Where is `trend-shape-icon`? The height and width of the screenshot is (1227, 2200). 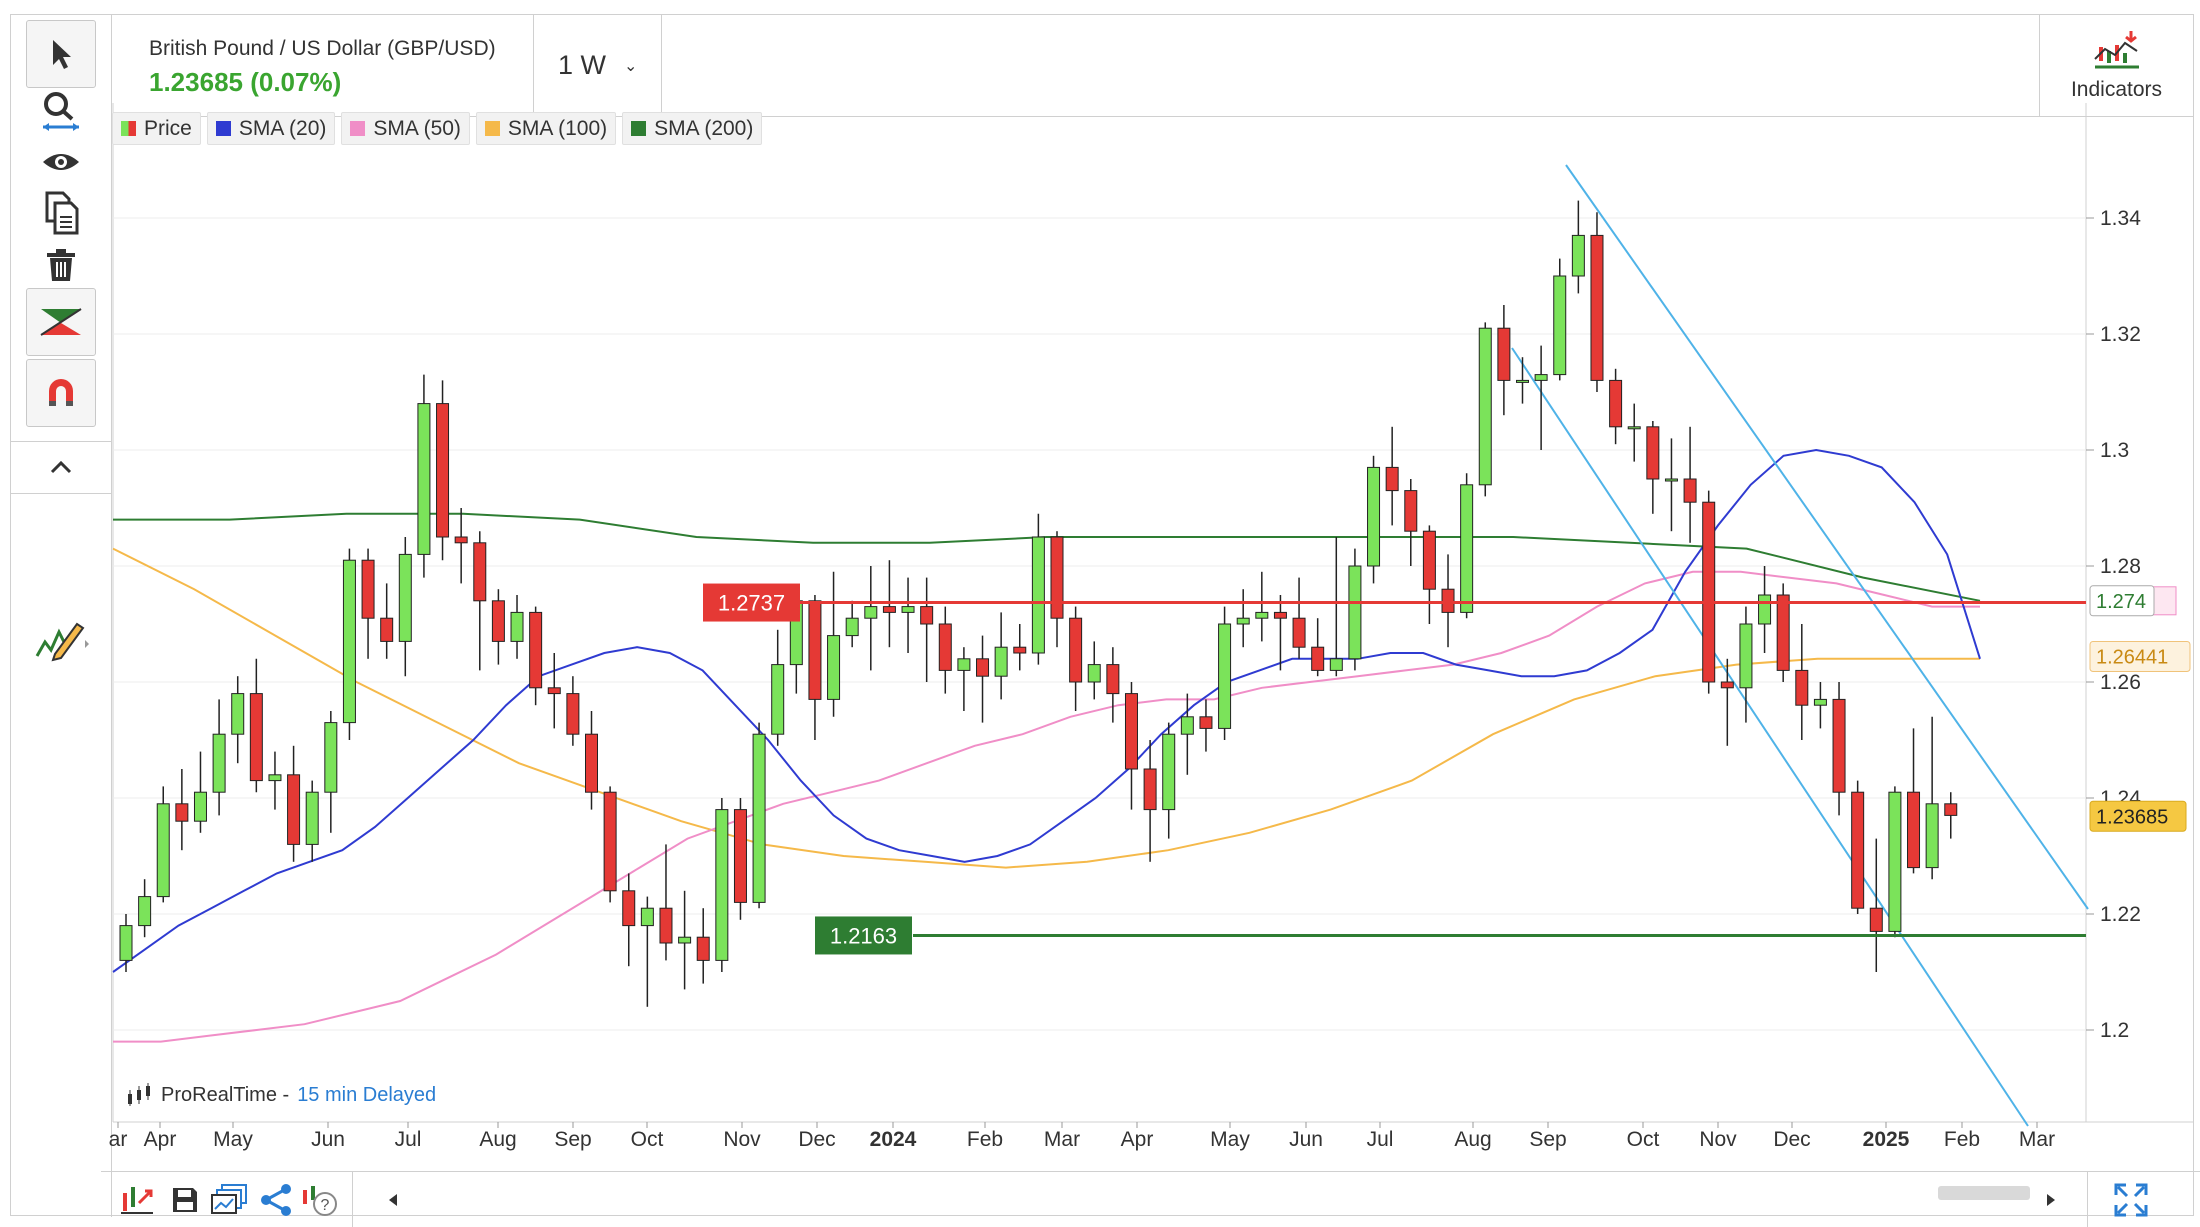
trend-shape-icon is located at coordinates (61, 322).